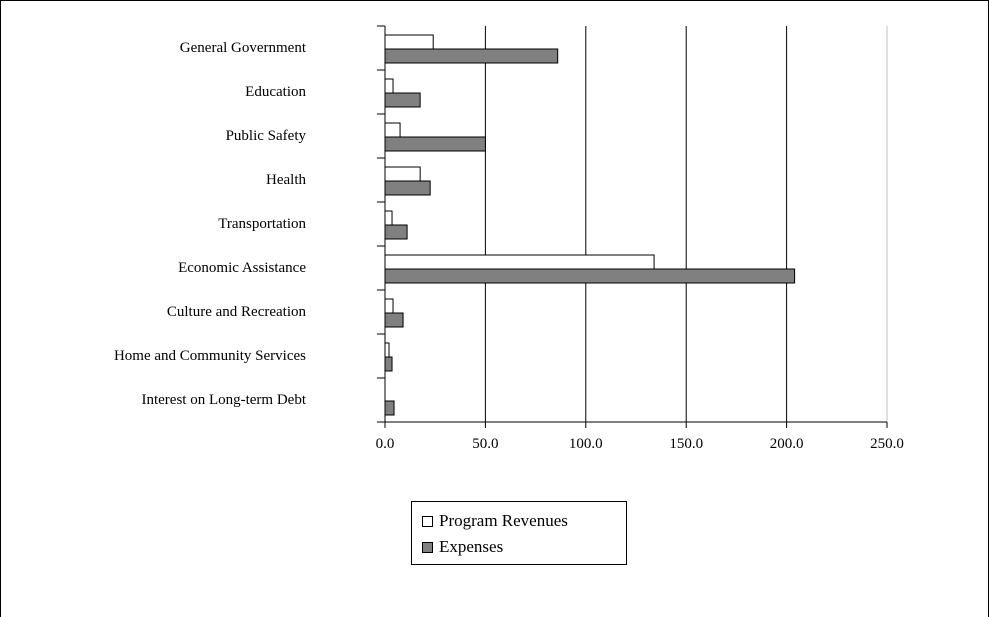 Image resolution: width=989 pixels, height=617 pixels. I want to click on legend-label-program-revenues: Program Revenues, so click(503, 520).